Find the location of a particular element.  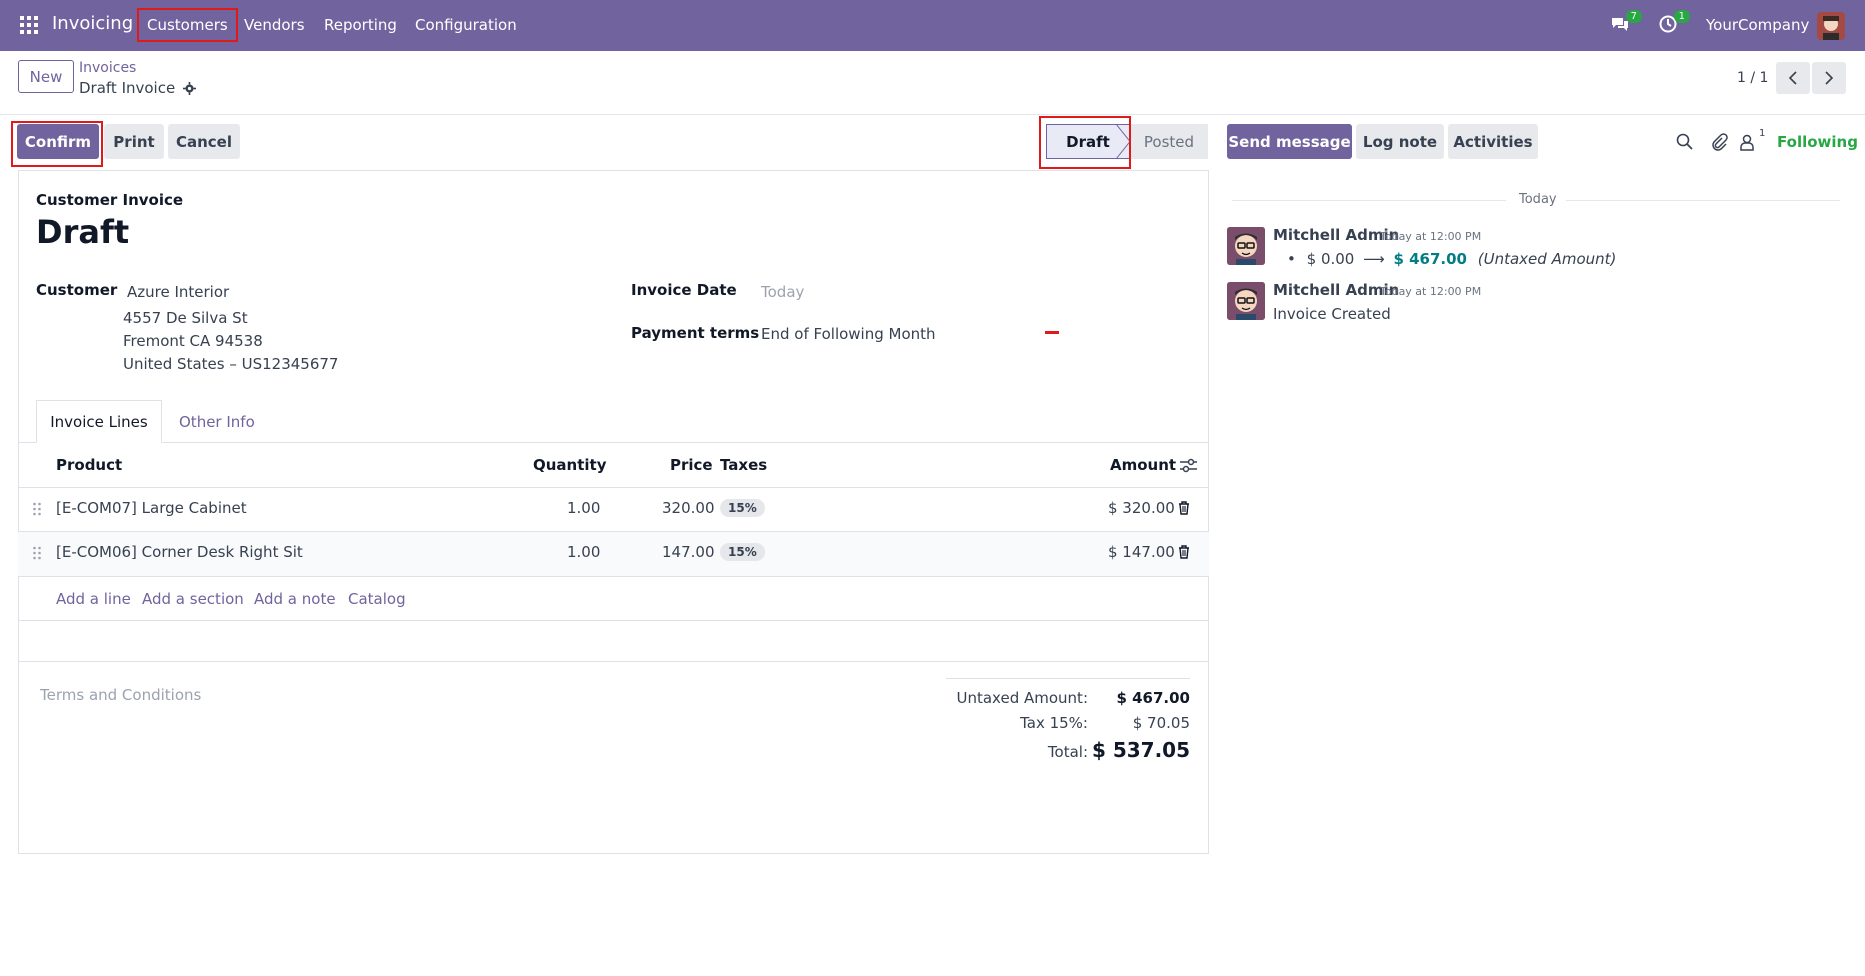

old-value: $ 0.00 is located at coordinates (1330, 259).